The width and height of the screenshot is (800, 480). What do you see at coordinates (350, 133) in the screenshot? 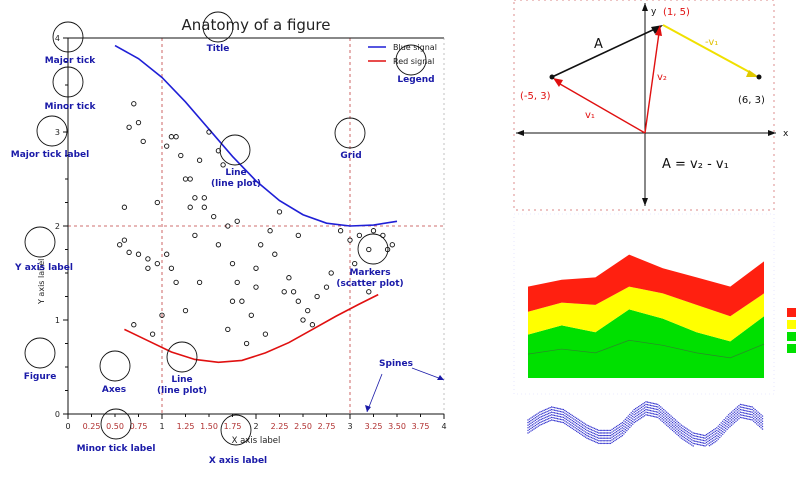
I see `circle-grid` at bounding box center [350, 133].